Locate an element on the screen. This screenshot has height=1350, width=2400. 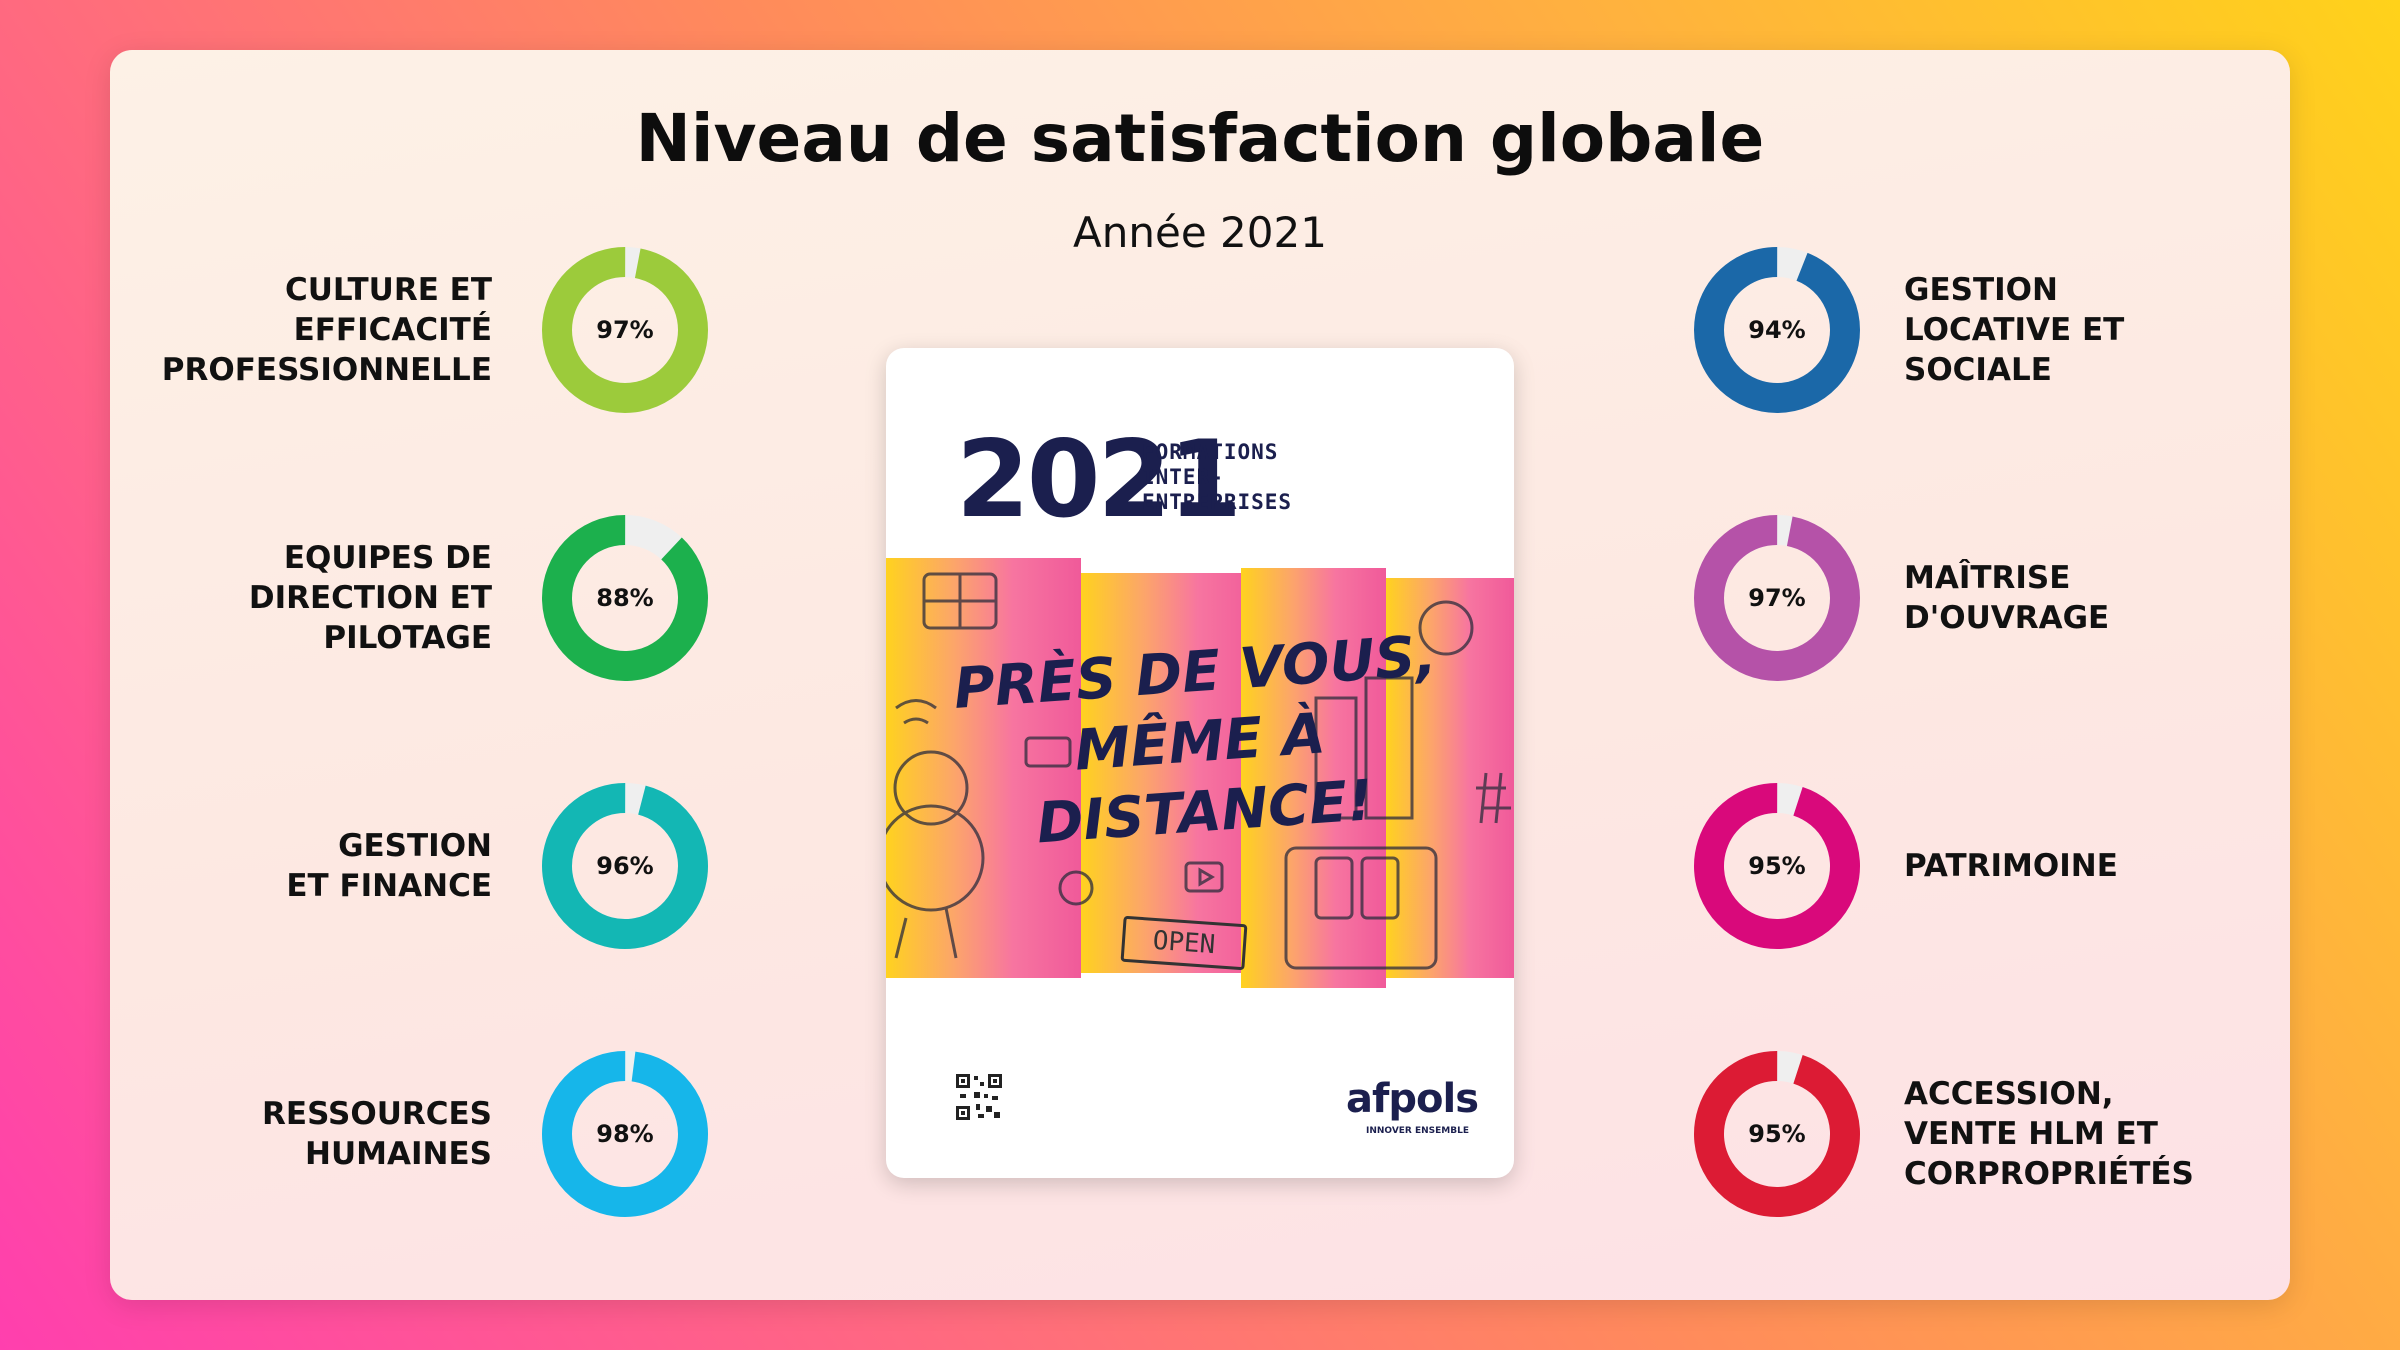
donut-chart: 88% is located at coordinates (625, 598).